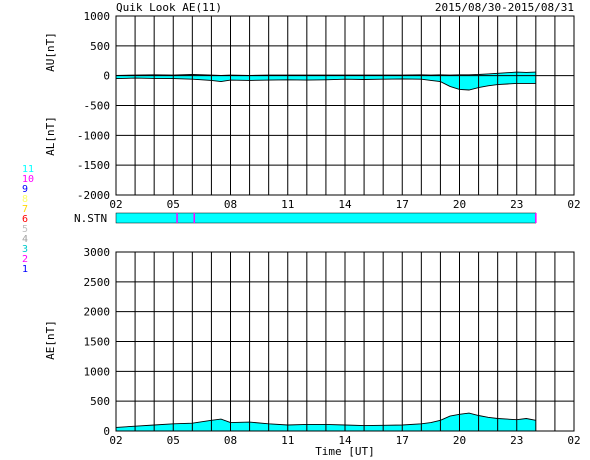 Image resolution: width=590 pixels, height=460 pixels. Describe the element at coordinates (100, 401) in the screenshot. I see `ae-ytick-label: 500` at that location.